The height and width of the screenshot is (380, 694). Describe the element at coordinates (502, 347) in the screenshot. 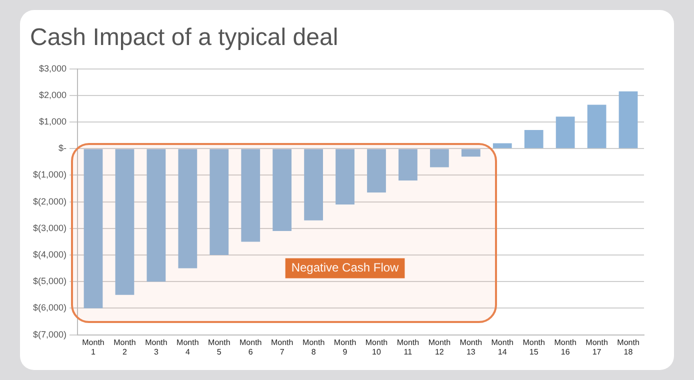

I see `x-tick-label: Month 14` at that location.